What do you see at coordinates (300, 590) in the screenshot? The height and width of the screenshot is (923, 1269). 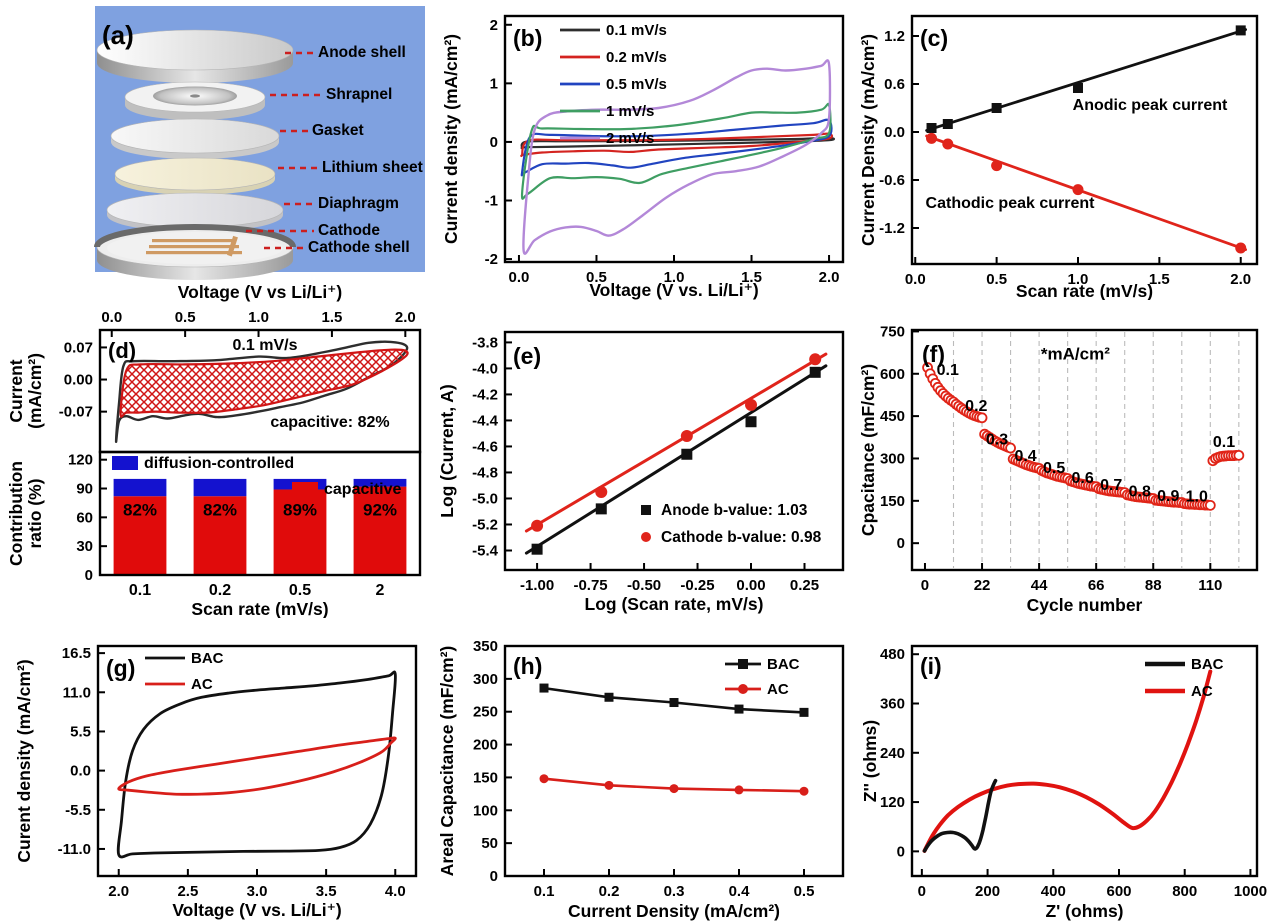 I see `svg-text: 0.5` at bounding box center [300, 590].